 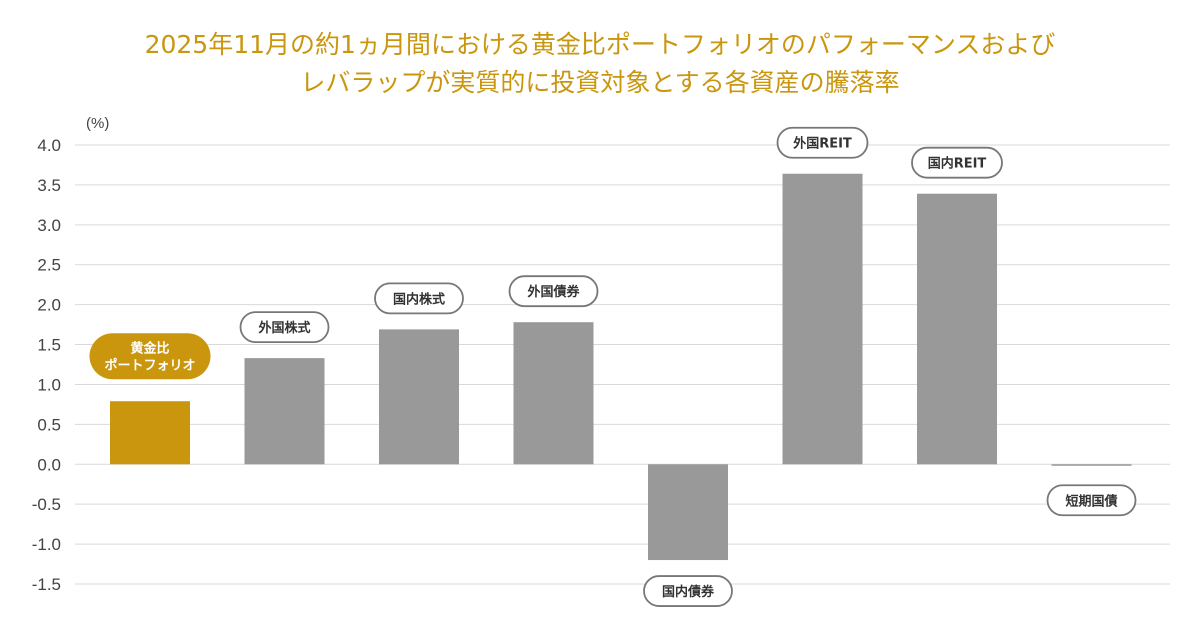 I want to click on y-tick-label: 4.0, so click(x=49, y=145).